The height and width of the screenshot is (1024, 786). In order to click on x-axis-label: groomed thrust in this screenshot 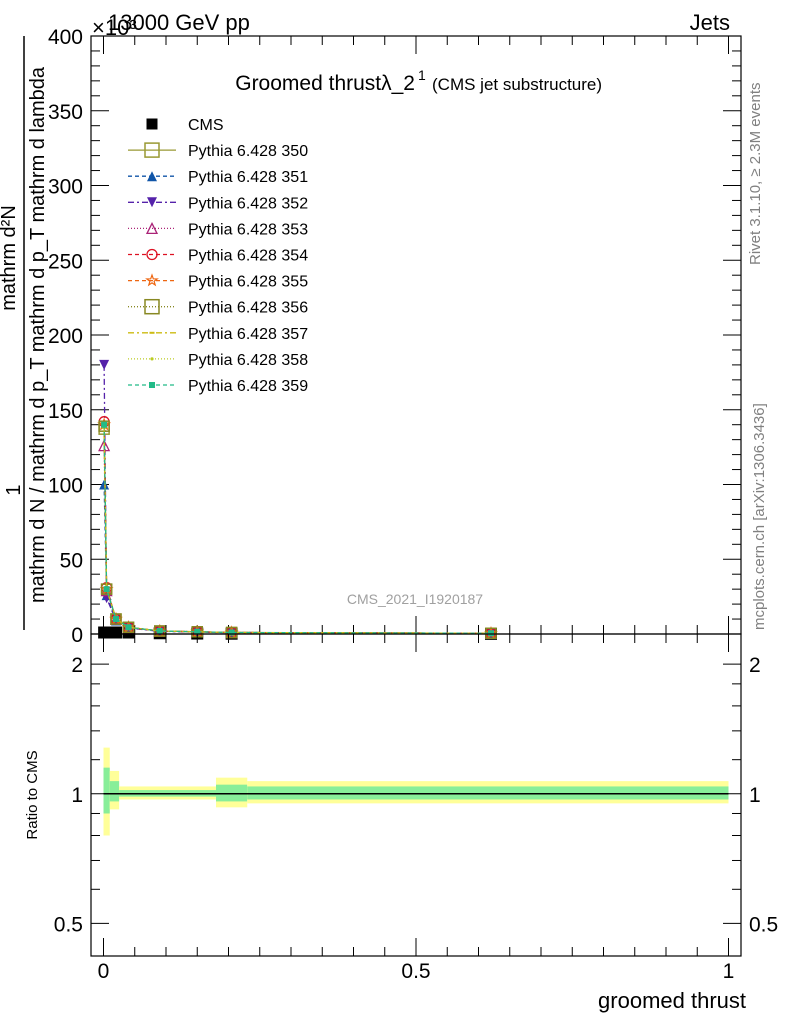, I will do `click(672, 1000)`.